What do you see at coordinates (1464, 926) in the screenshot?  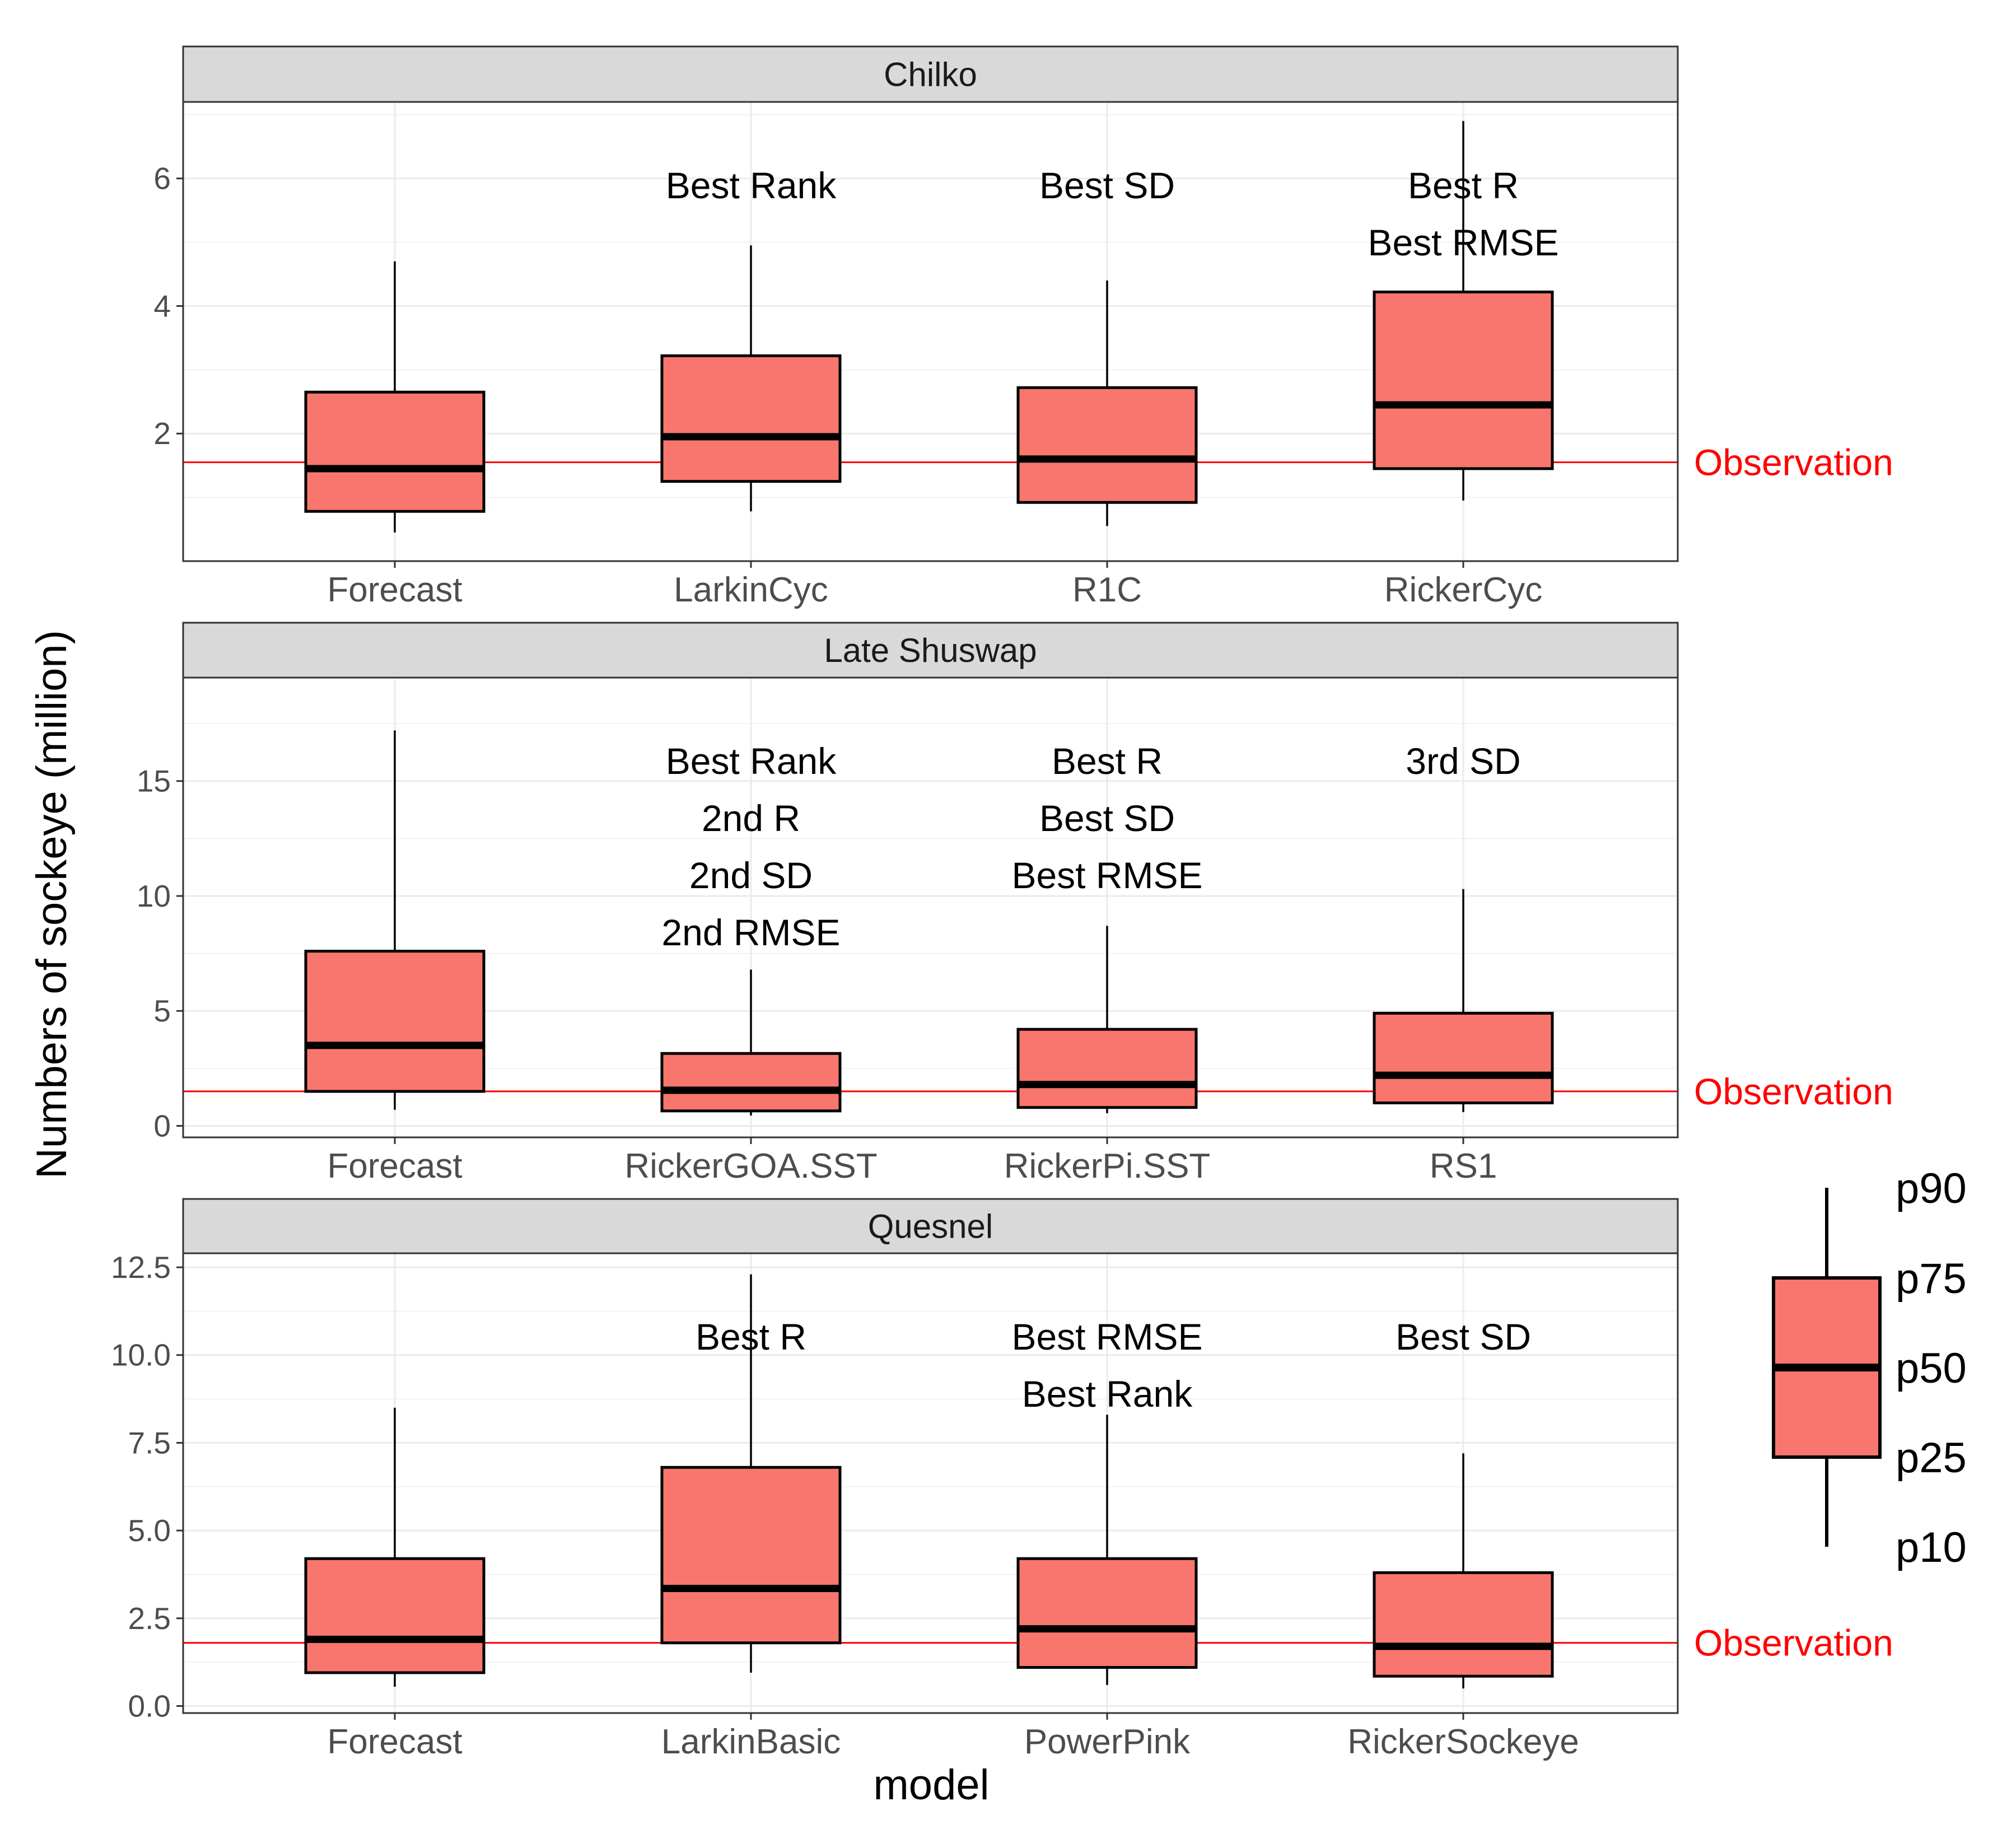 I see `box-rs1: 3rd SD` at bounding box center [1464, 926].